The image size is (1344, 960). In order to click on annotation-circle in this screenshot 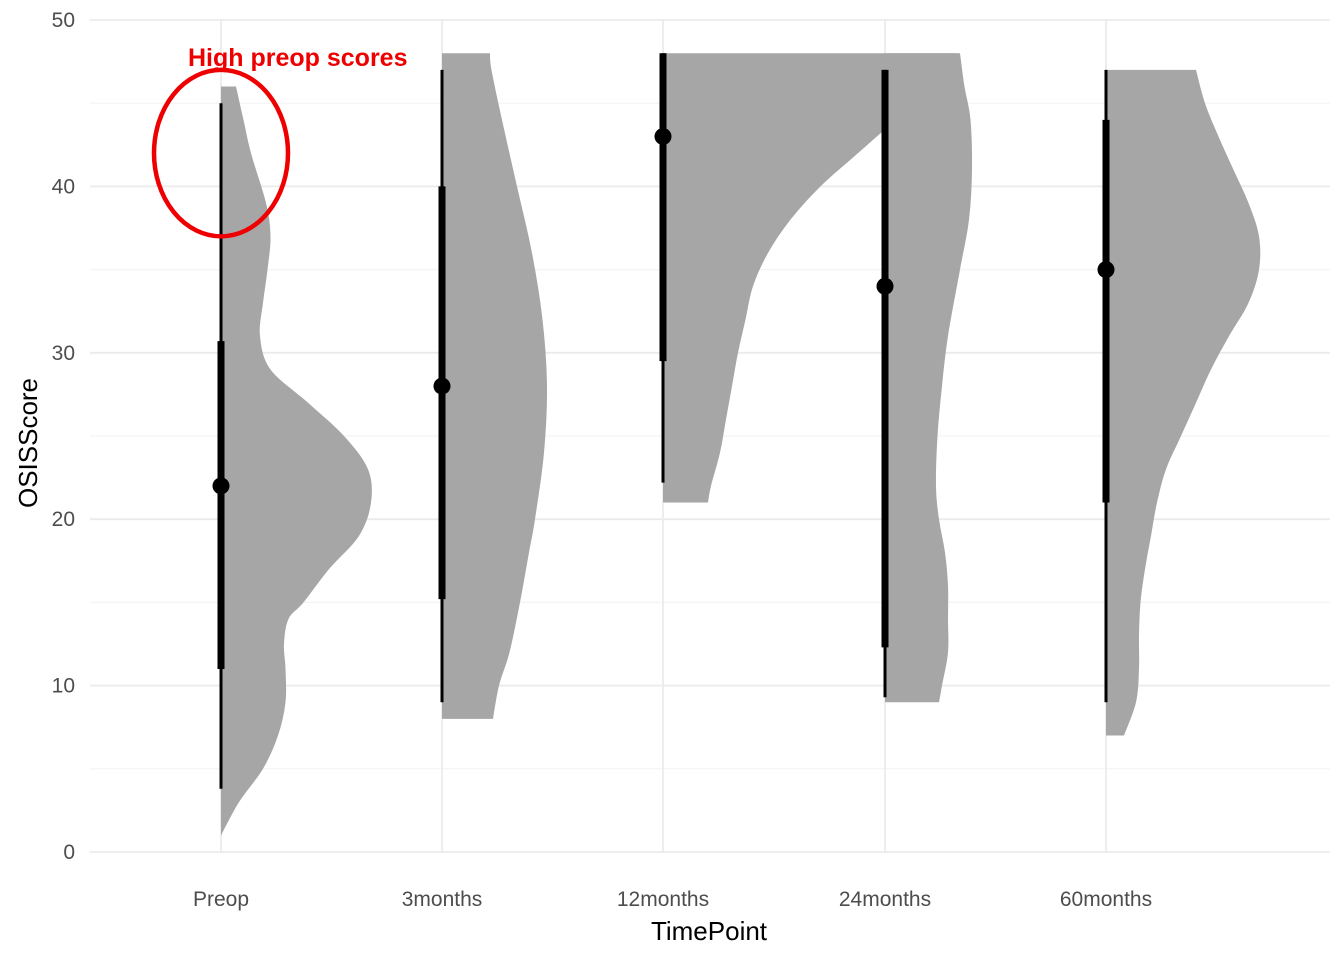, I will do `click(221, 153)`.